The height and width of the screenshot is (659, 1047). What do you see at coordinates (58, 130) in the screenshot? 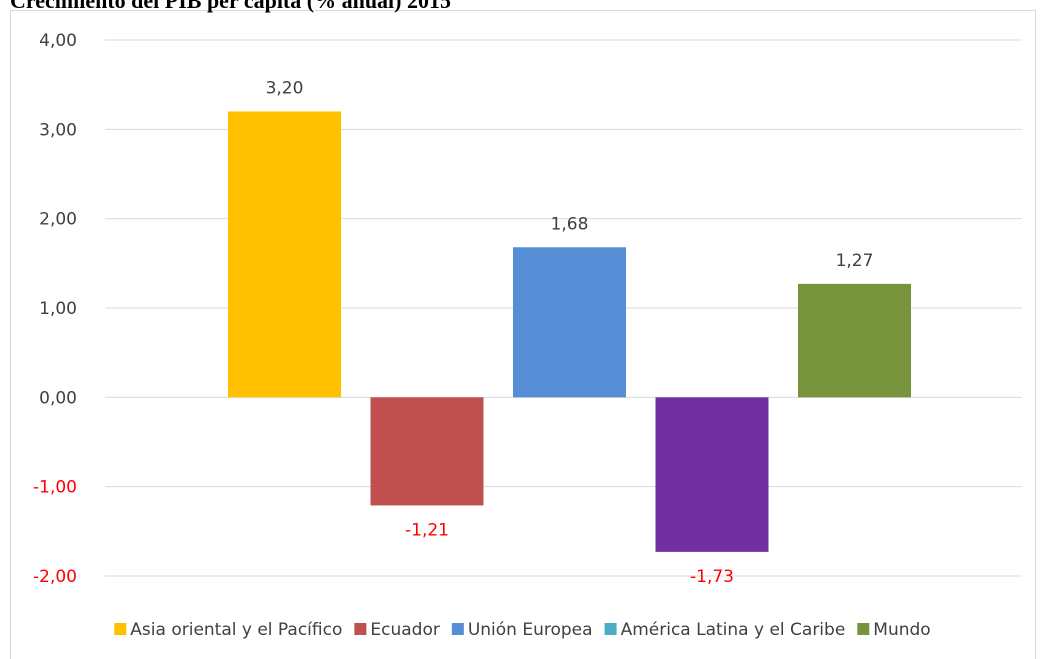
I see `y-tick-label: 3,00` at bounding box center [58, 130].